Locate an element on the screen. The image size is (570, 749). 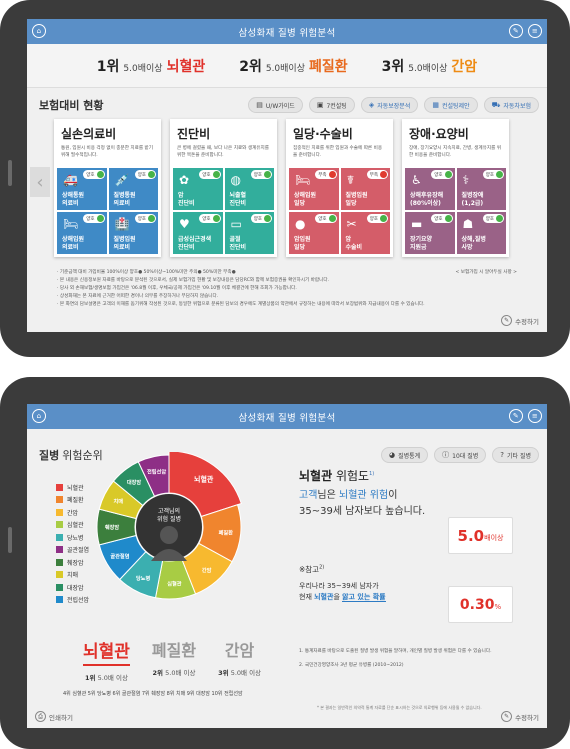
pie-label-0: 뇌혈관 is located at coordinates (204, 478).